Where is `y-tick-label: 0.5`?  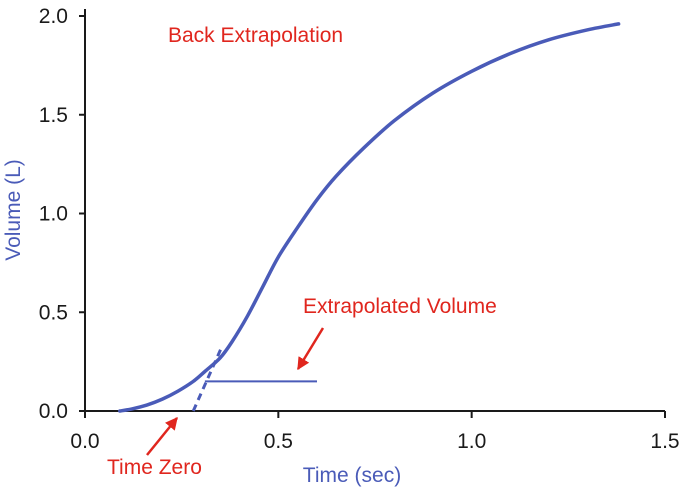 y-tick-label: 0.5 is located at coordinates (53, 312).